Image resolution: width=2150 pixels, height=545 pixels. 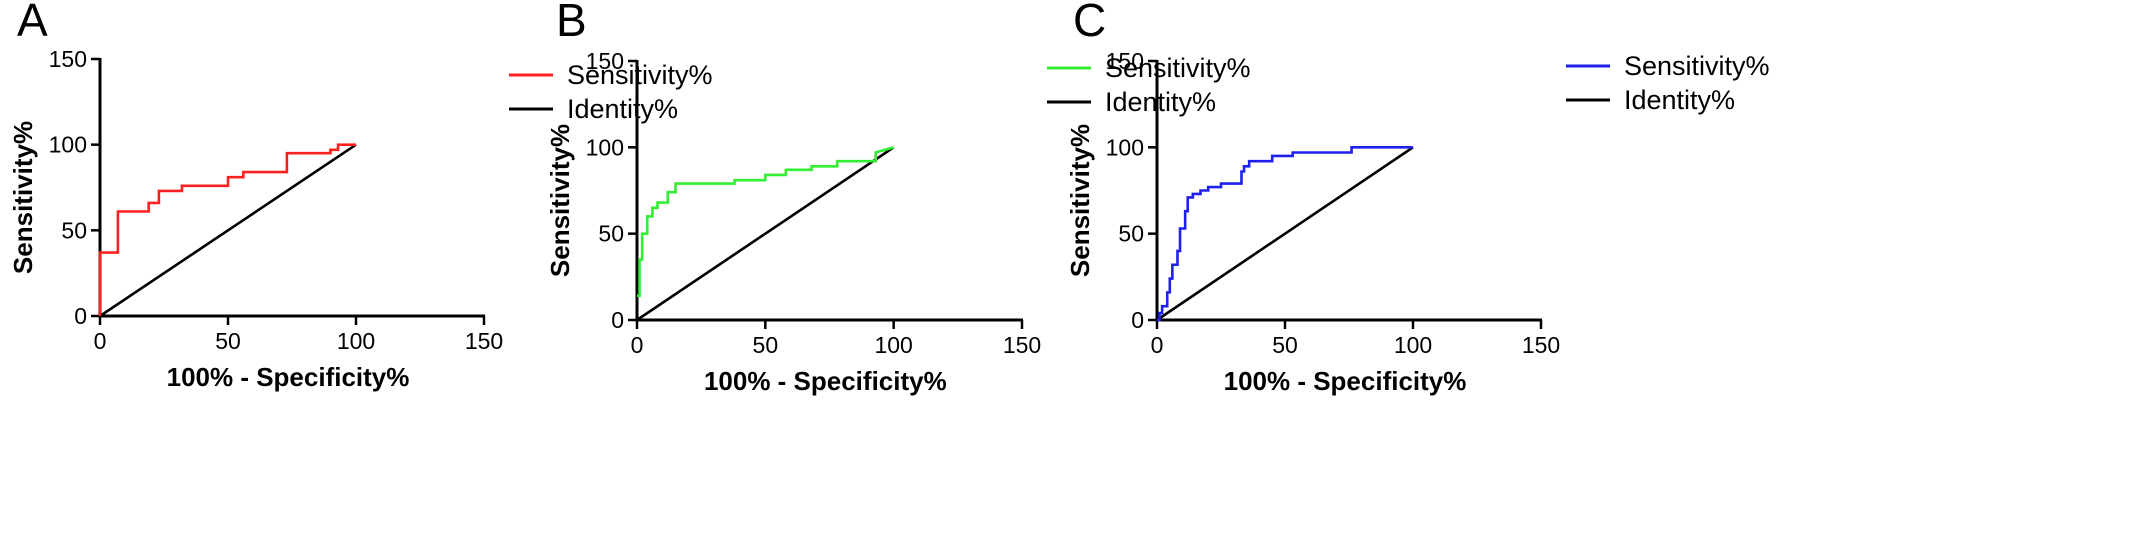 I want to click on panel-letter: C, so click(x=1089, y=23).